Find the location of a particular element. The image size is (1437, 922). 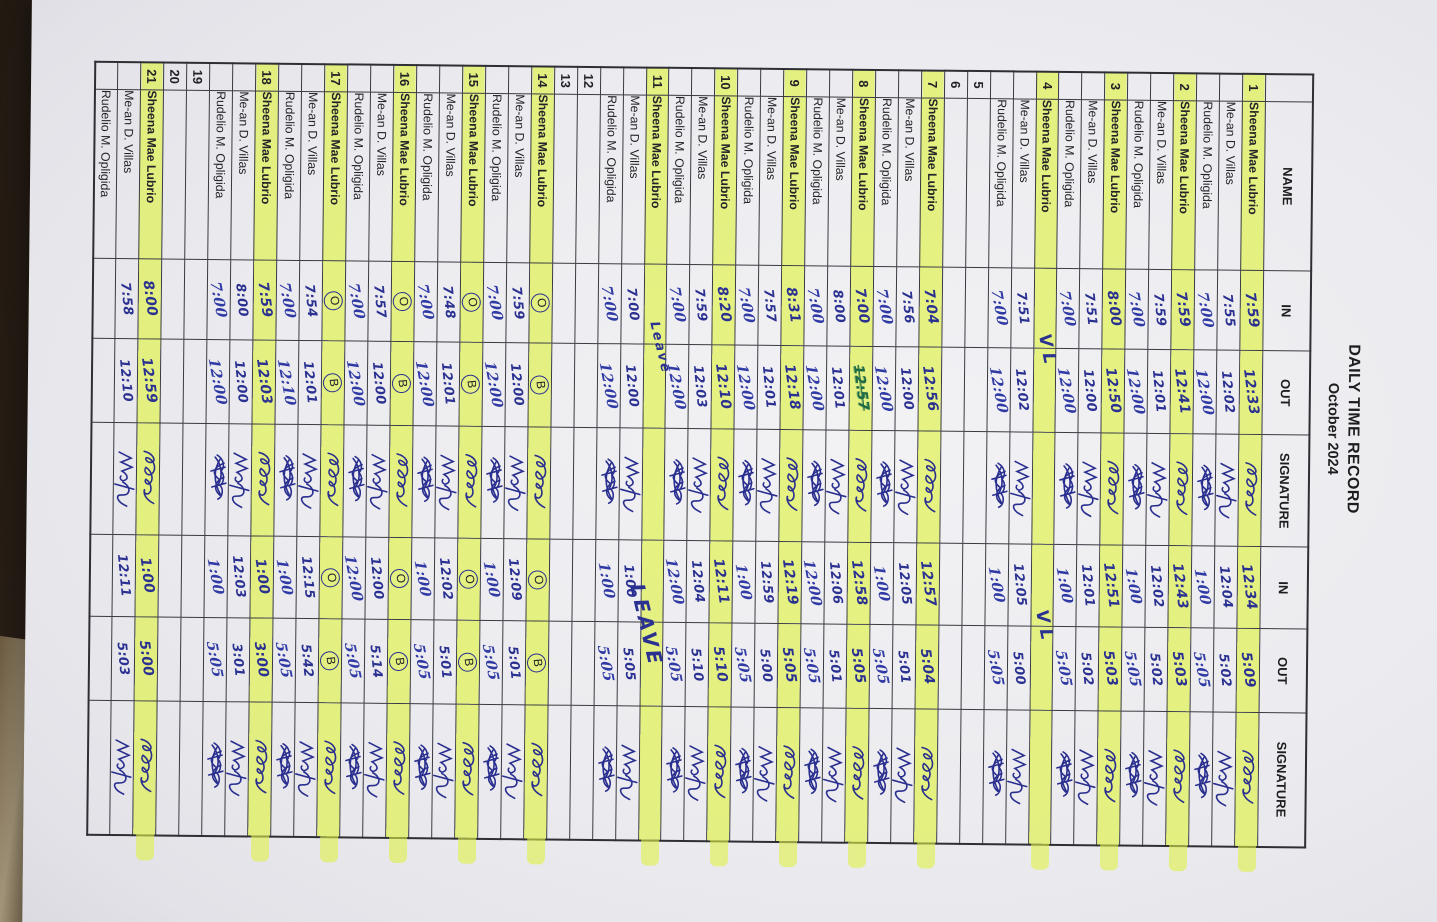

cell-am-in is located at coordinates (586, 303).